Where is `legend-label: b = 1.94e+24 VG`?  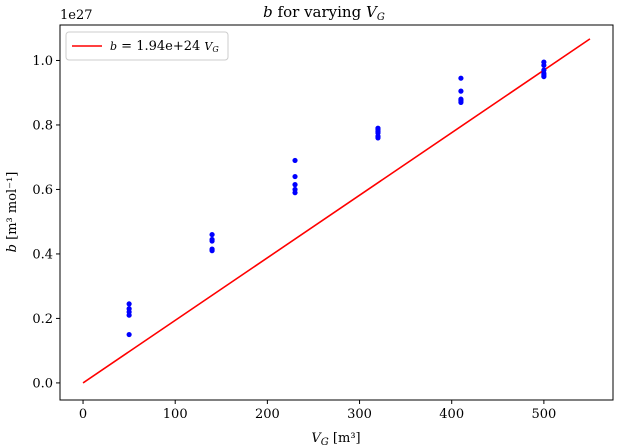 legend-label: b = 1.94e+24 VG is located at coordinates (164, 46).